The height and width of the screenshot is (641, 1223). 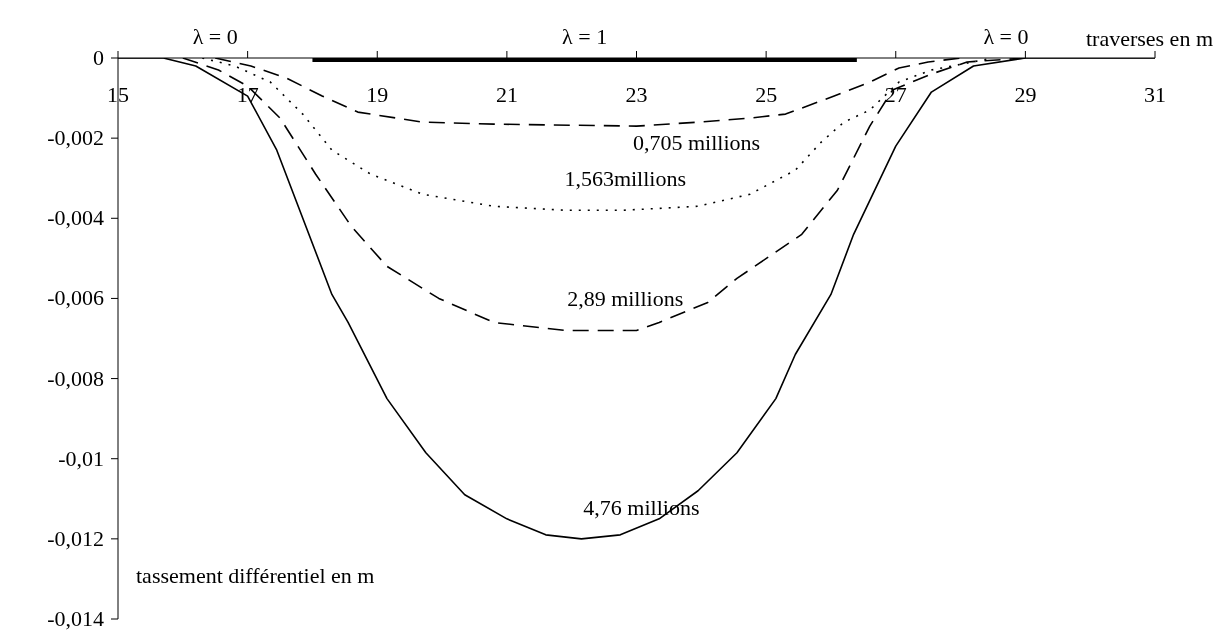 I want to click on x-tick-label: 27, so click(x=895, y=94).